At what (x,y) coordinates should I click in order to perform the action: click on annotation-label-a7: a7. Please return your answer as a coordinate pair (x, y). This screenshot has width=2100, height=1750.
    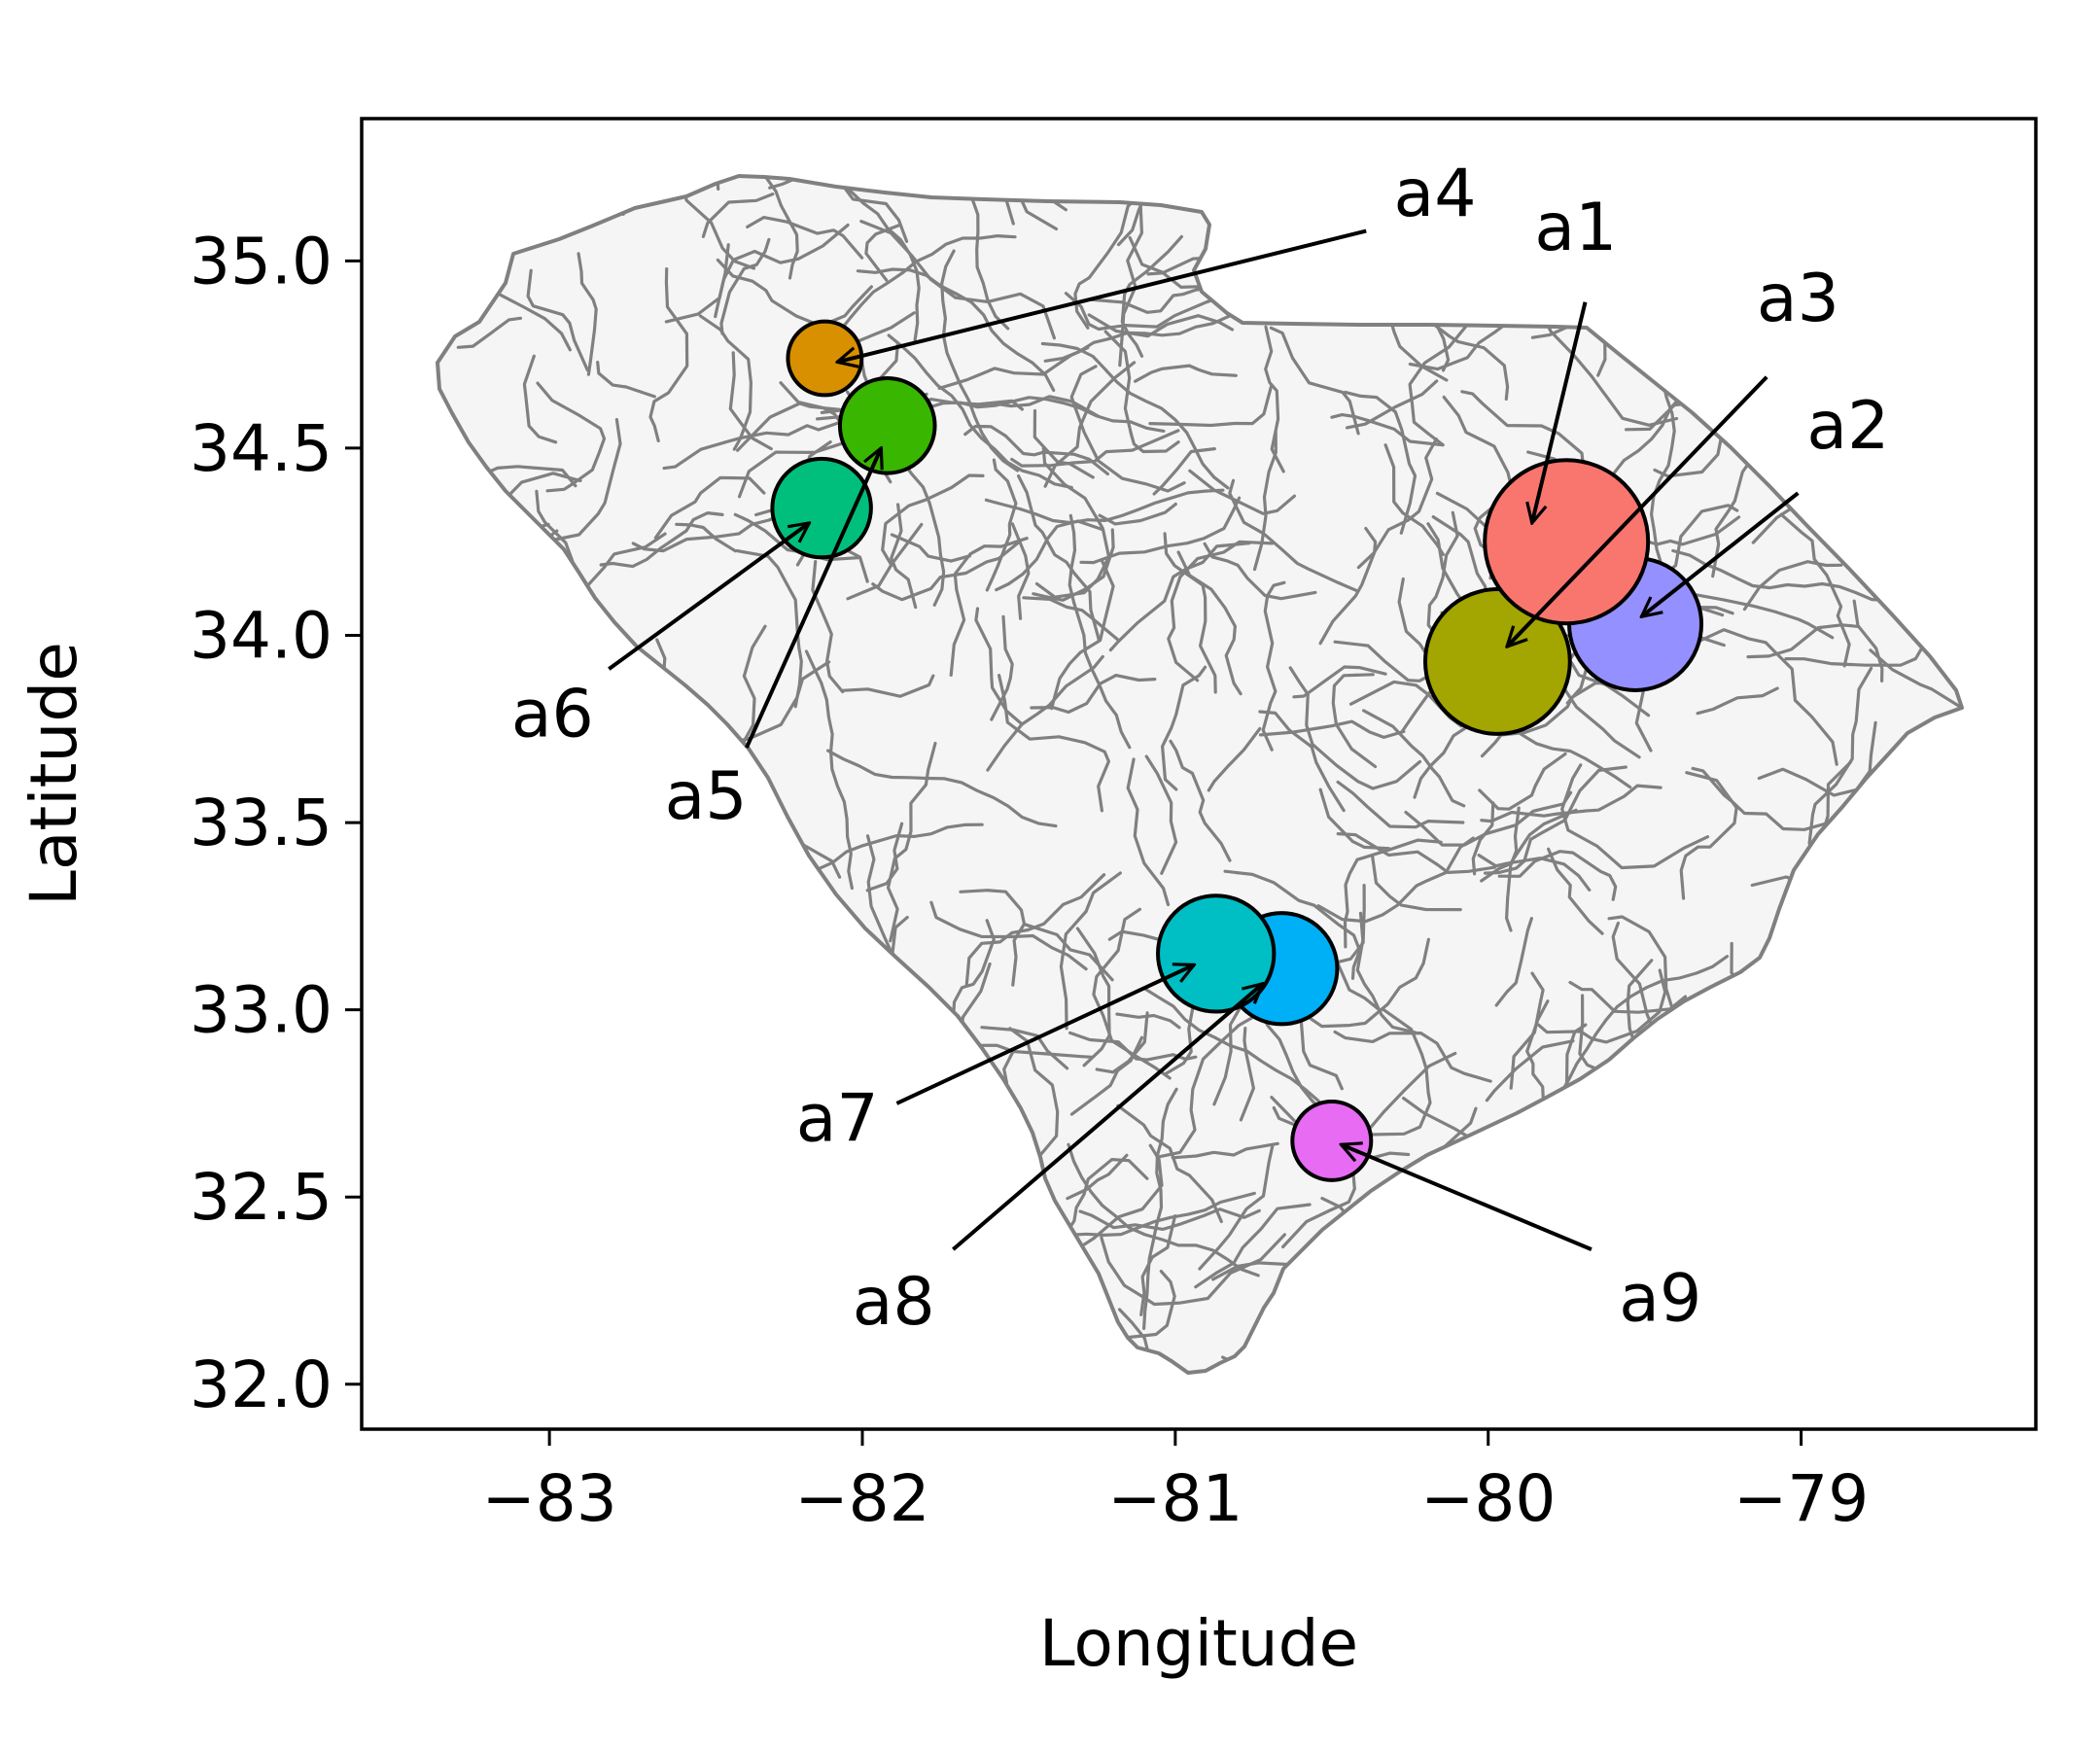
    Looking at the image, I should click on (837, 1118).